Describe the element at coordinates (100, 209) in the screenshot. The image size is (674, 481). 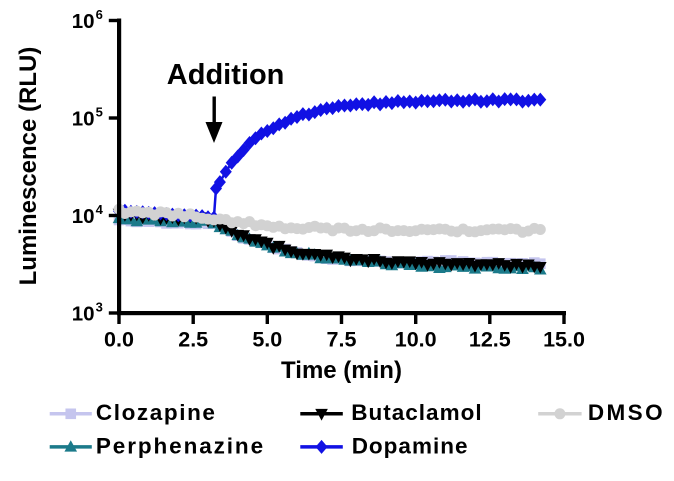
I see `svg-text: 4` at that location.